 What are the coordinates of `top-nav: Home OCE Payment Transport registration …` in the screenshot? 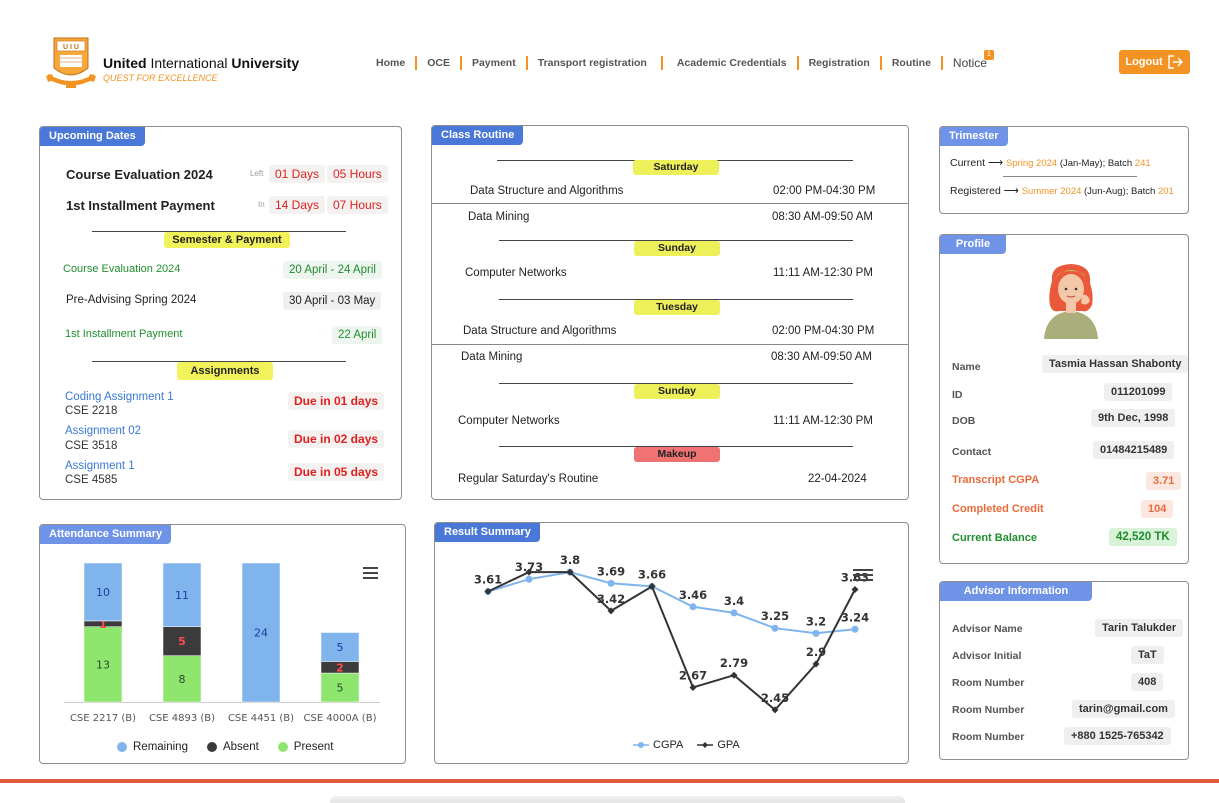 It's located at (685, 61).